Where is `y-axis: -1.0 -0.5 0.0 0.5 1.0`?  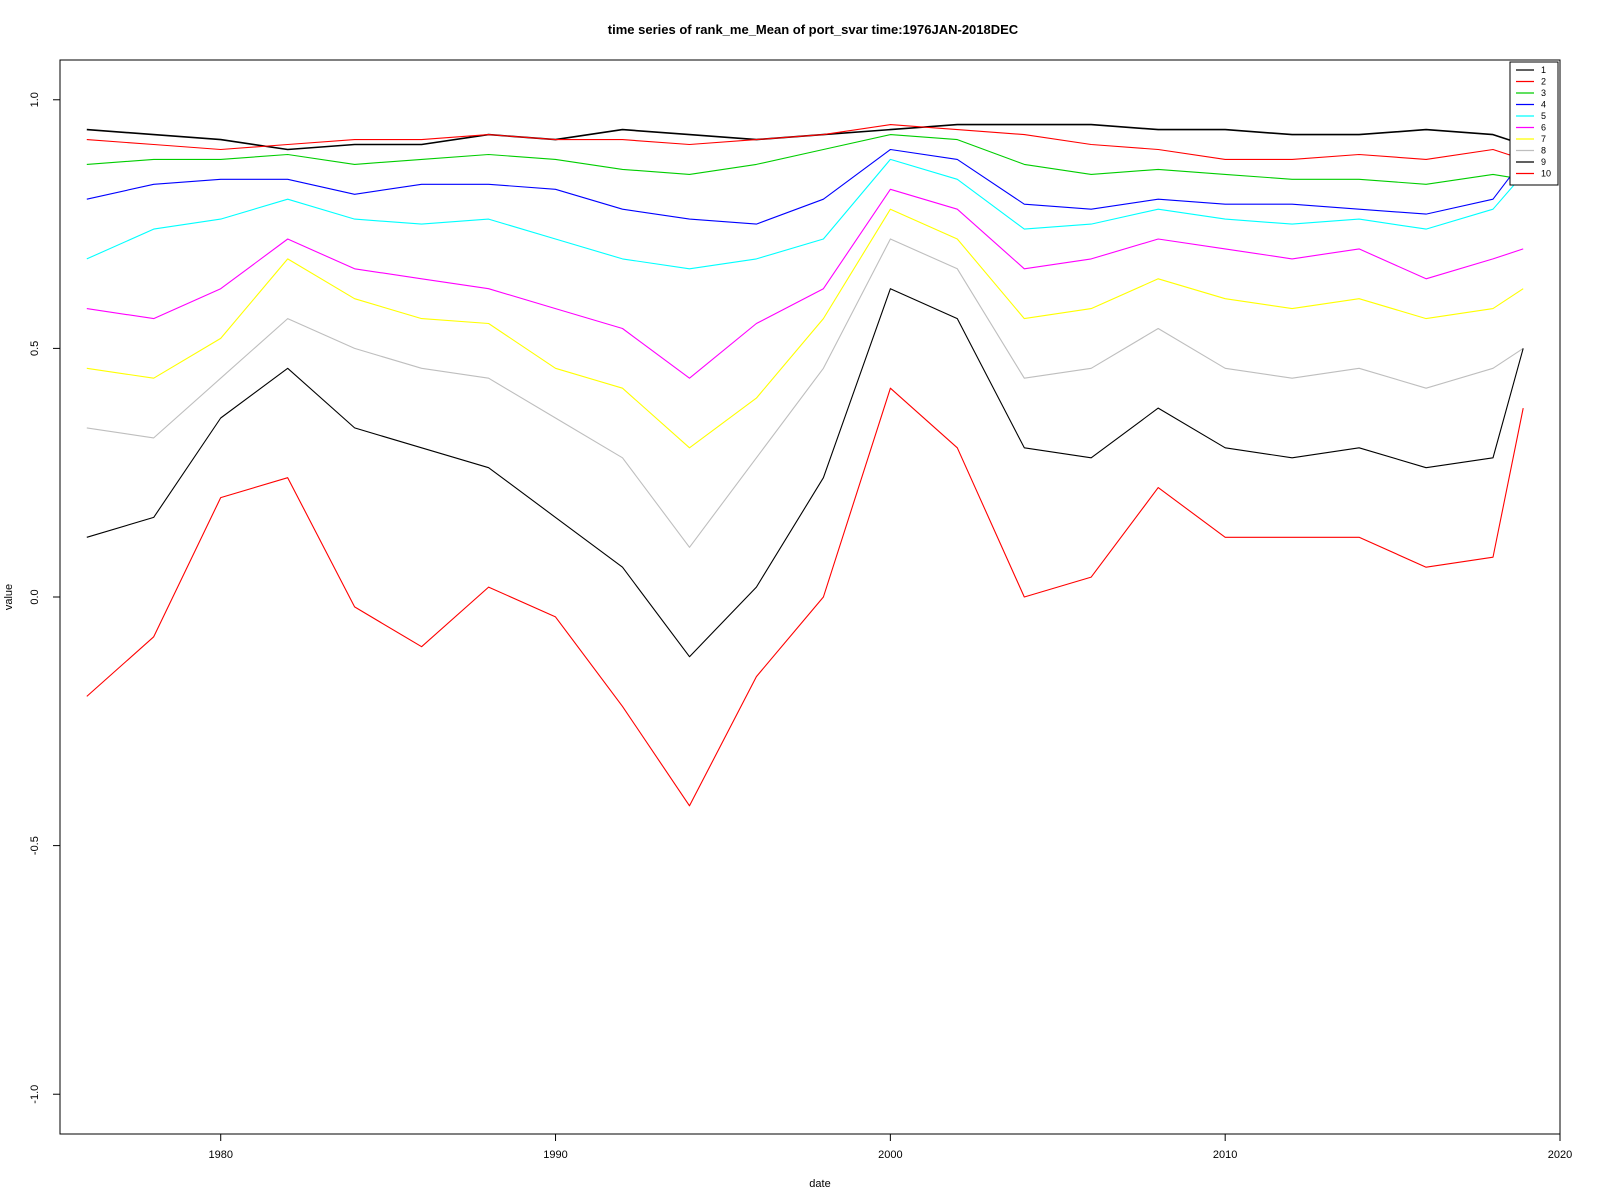 y-axis: -1.0 -0.5 0.0 0.5 1.0 is located at coordinates (45, 598).